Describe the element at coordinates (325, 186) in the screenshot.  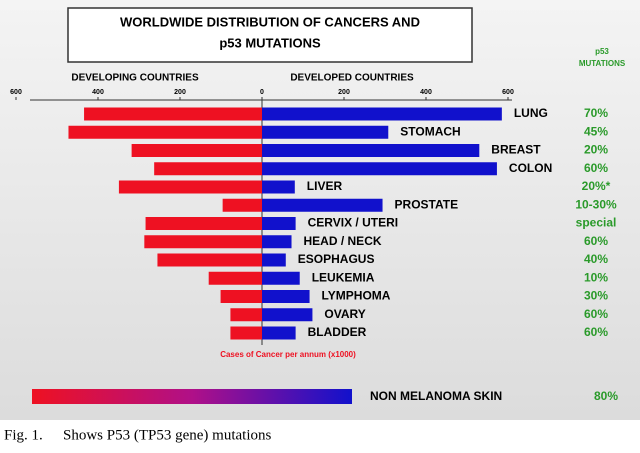
I see `category-label: LIVER` at that location.